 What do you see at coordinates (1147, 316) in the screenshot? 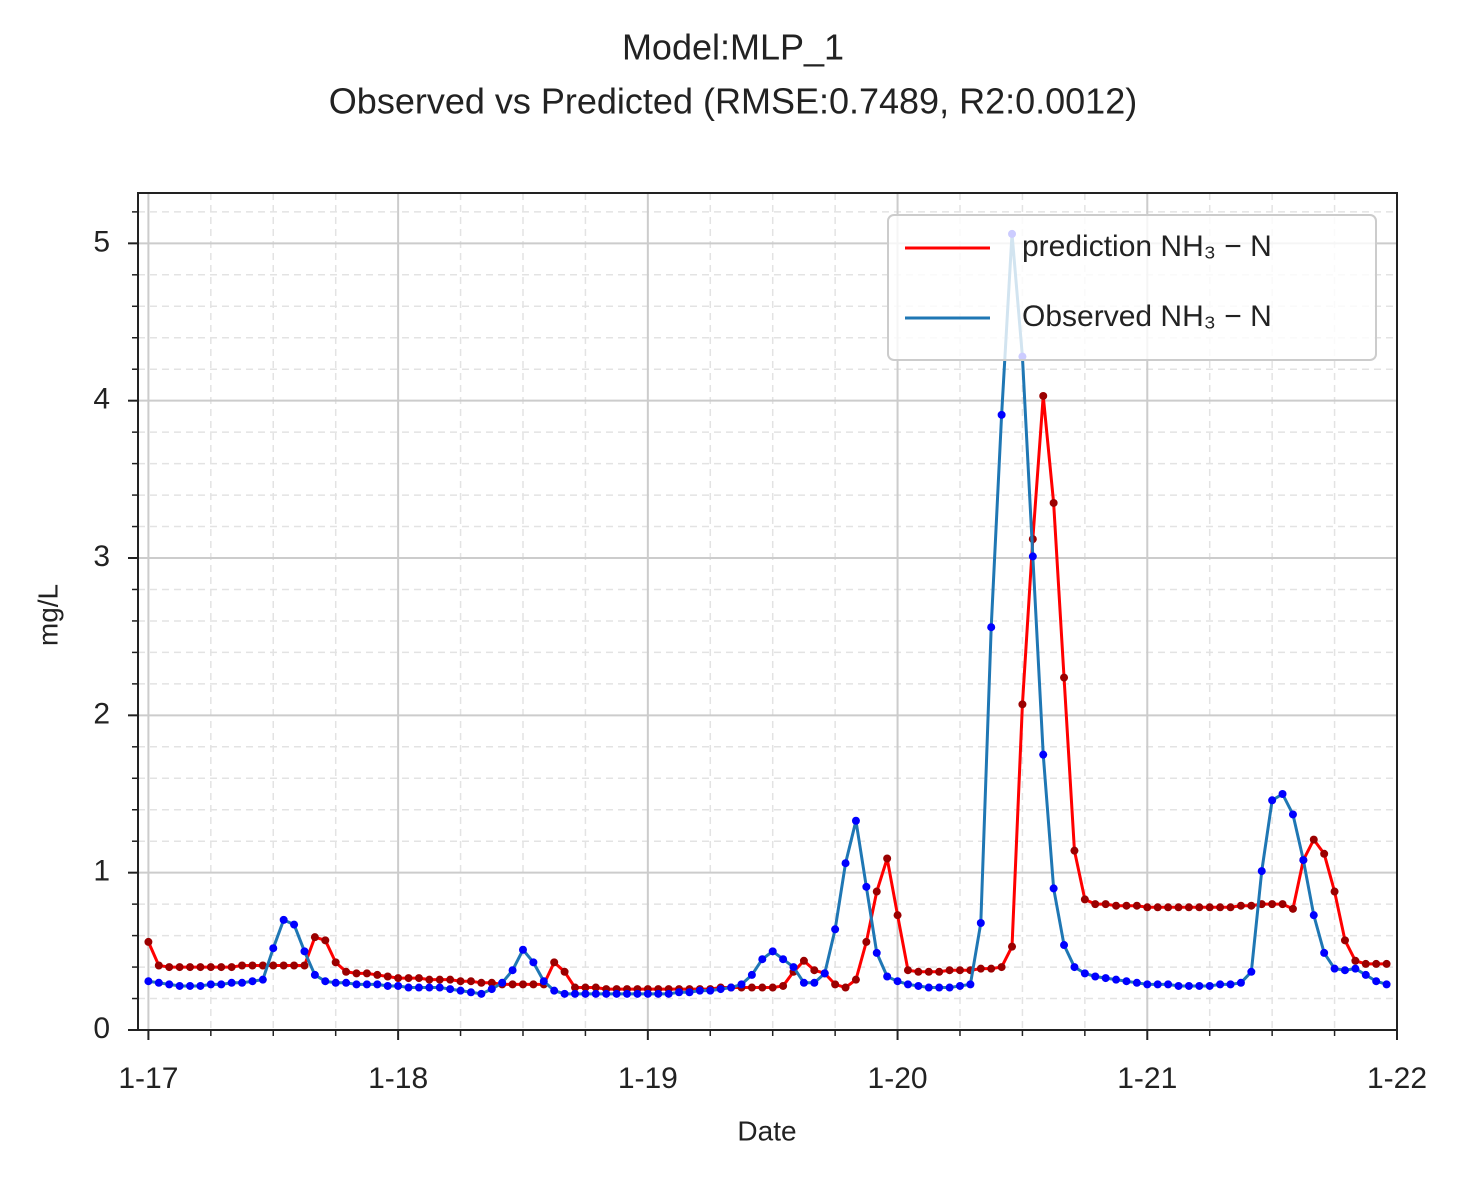
I see `legend-label: Observed NH₃ − N` at bounding box center [1147, 316].